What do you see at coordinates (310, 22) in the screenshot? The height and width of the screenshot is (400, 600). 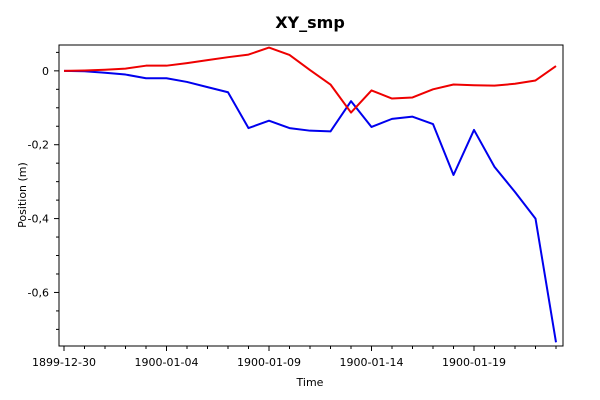 I see `chart-title: XY_smp` at bounding box center [310, 22].